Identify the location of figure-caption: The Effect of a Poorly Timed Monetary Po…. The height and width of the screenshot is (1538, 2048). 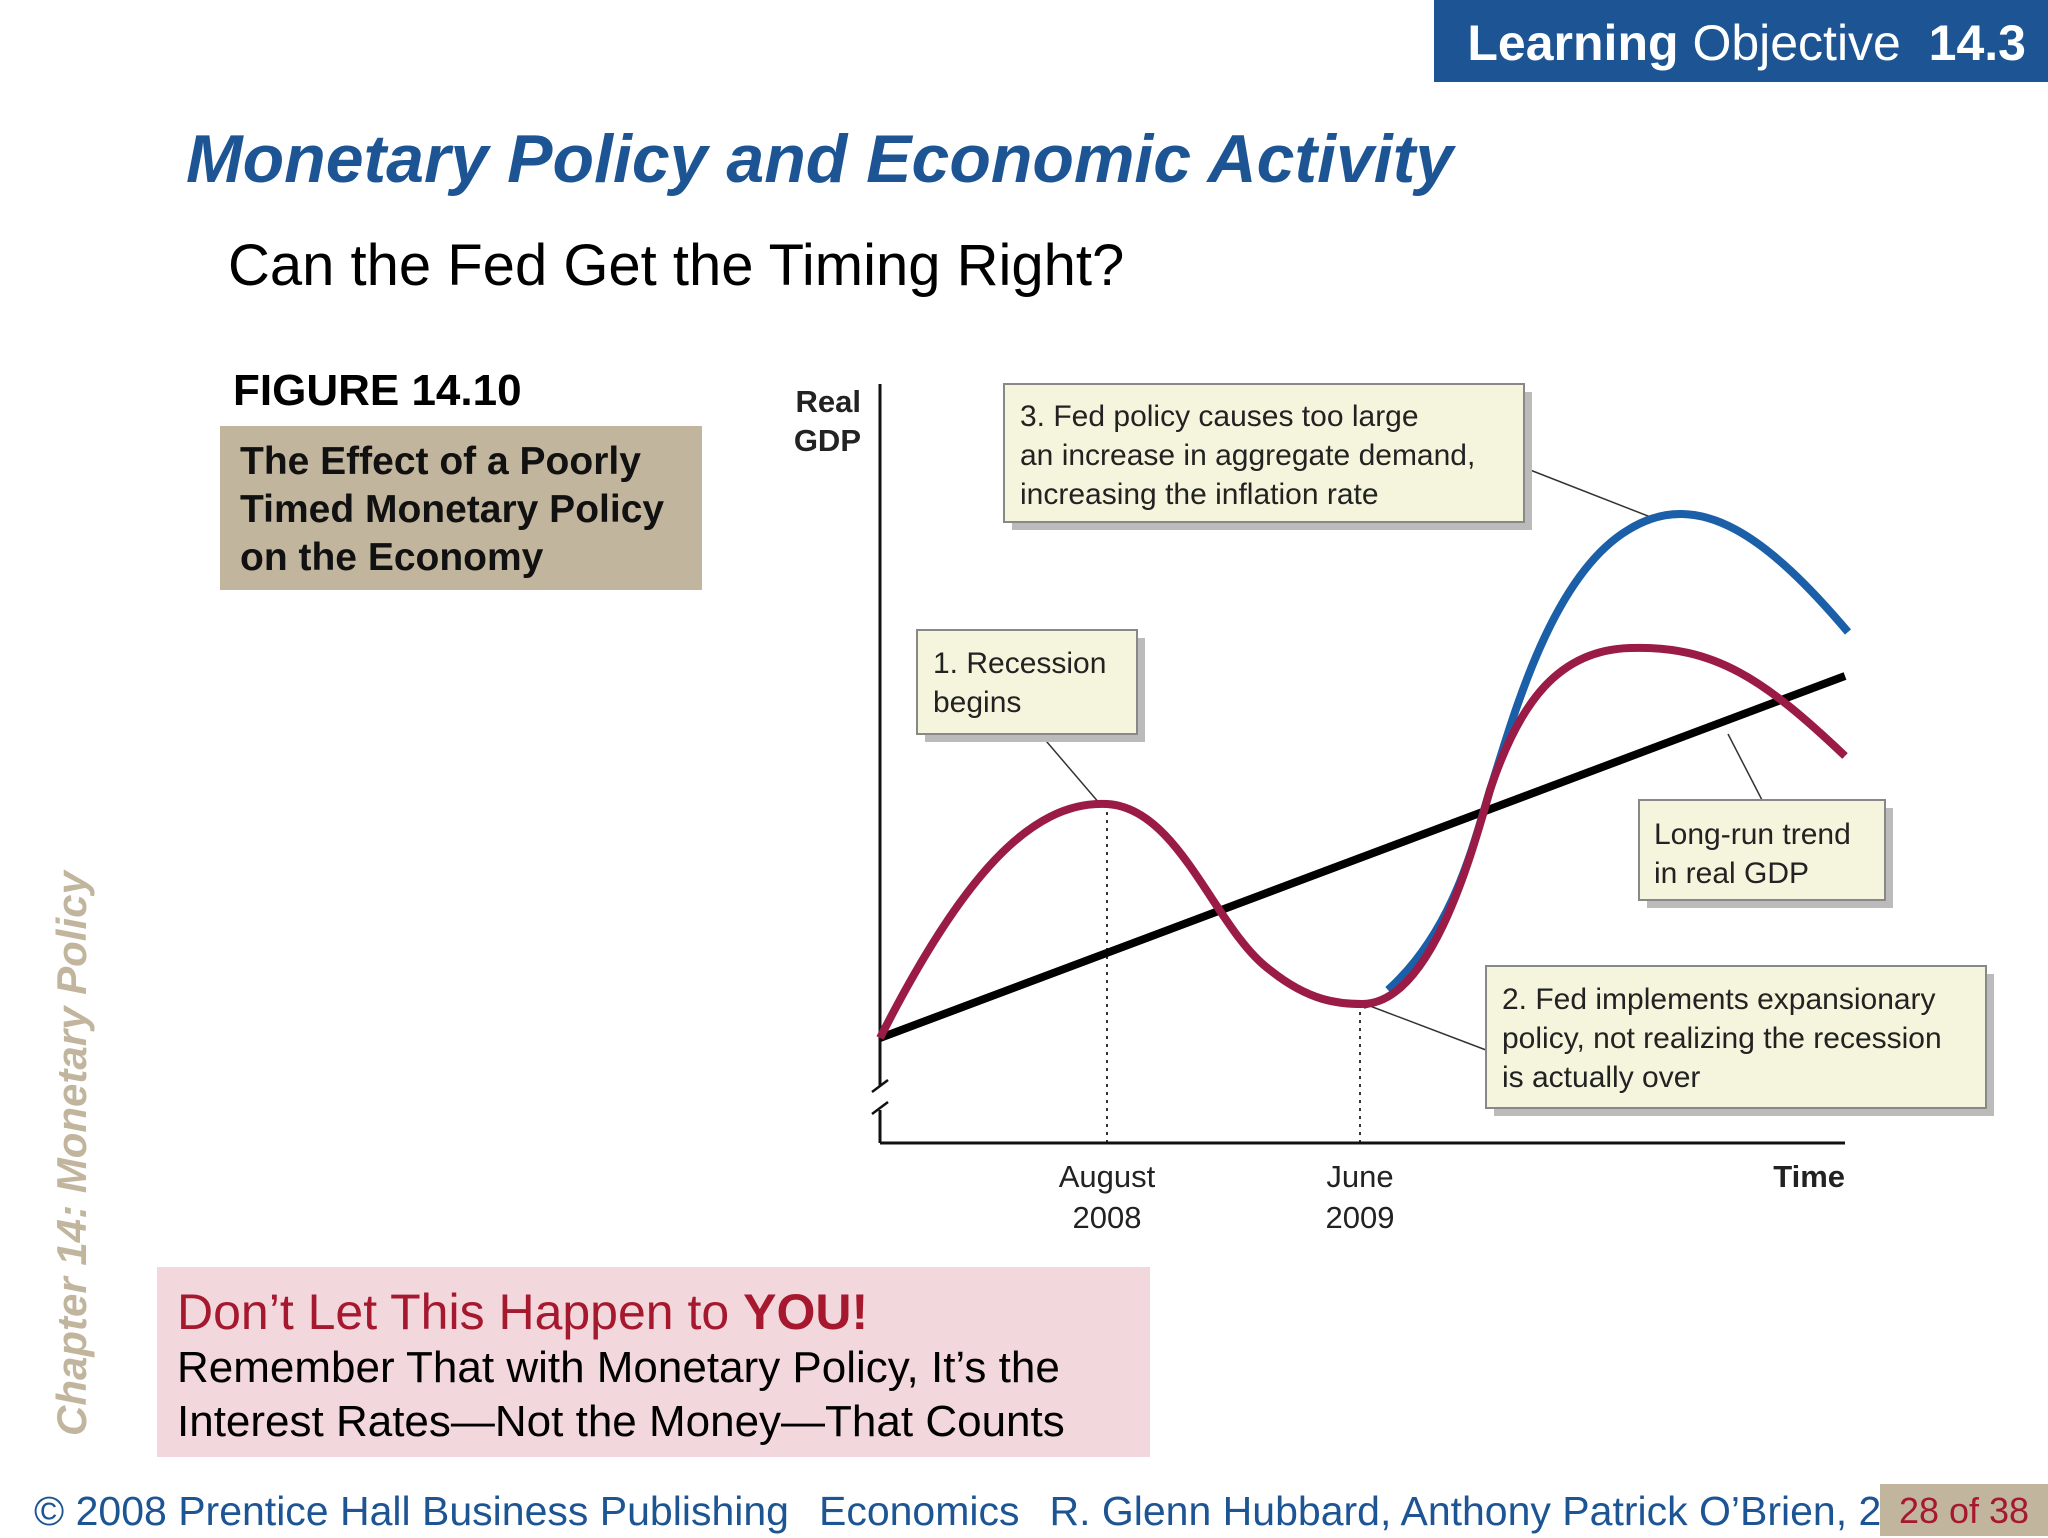
(461, 508).